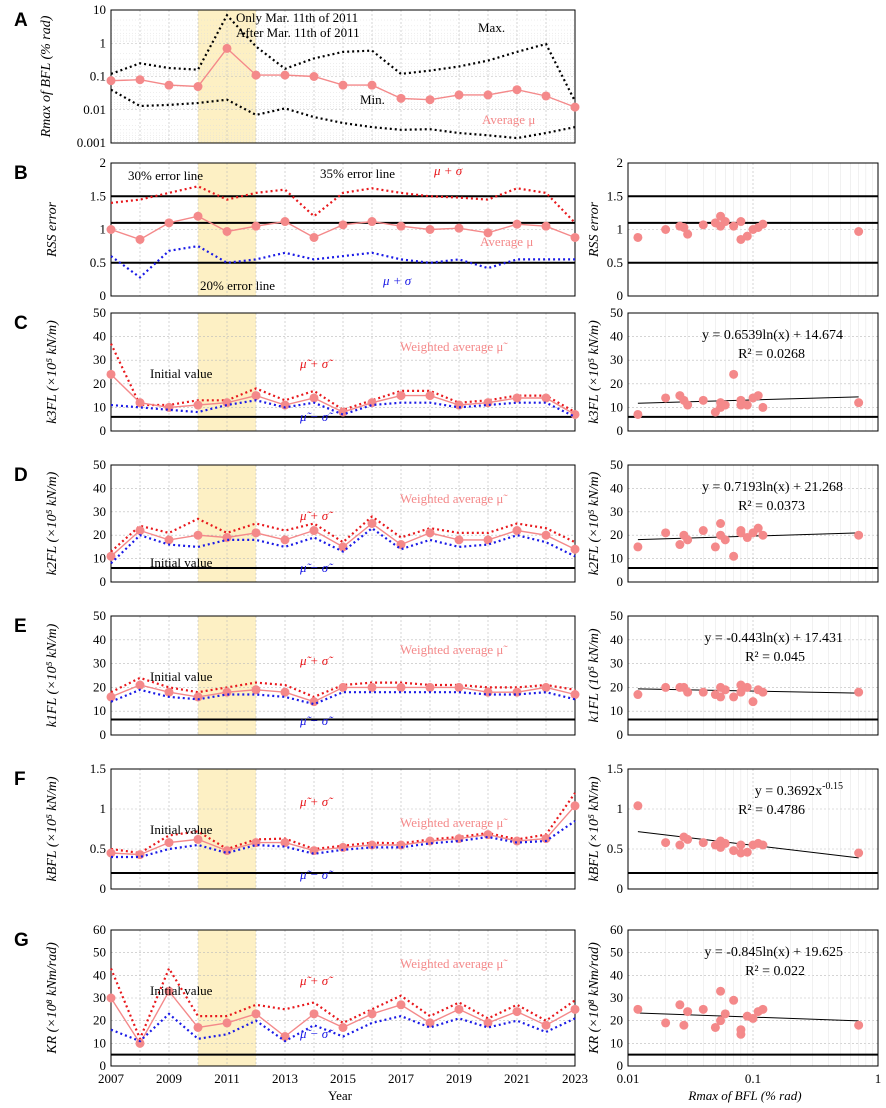 This screenshot has width=886, height=1108. What do you see at coordinates (20, 779) in the screenshot?
I see `panel-letter: F` at bounding box center [20, 779].